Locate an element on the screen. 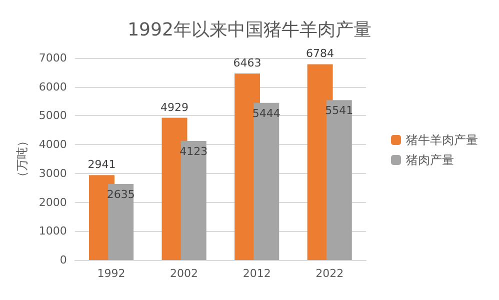 The image size is (499, 300). y-tick-label: 2000 is located at coordinates (52, 202).